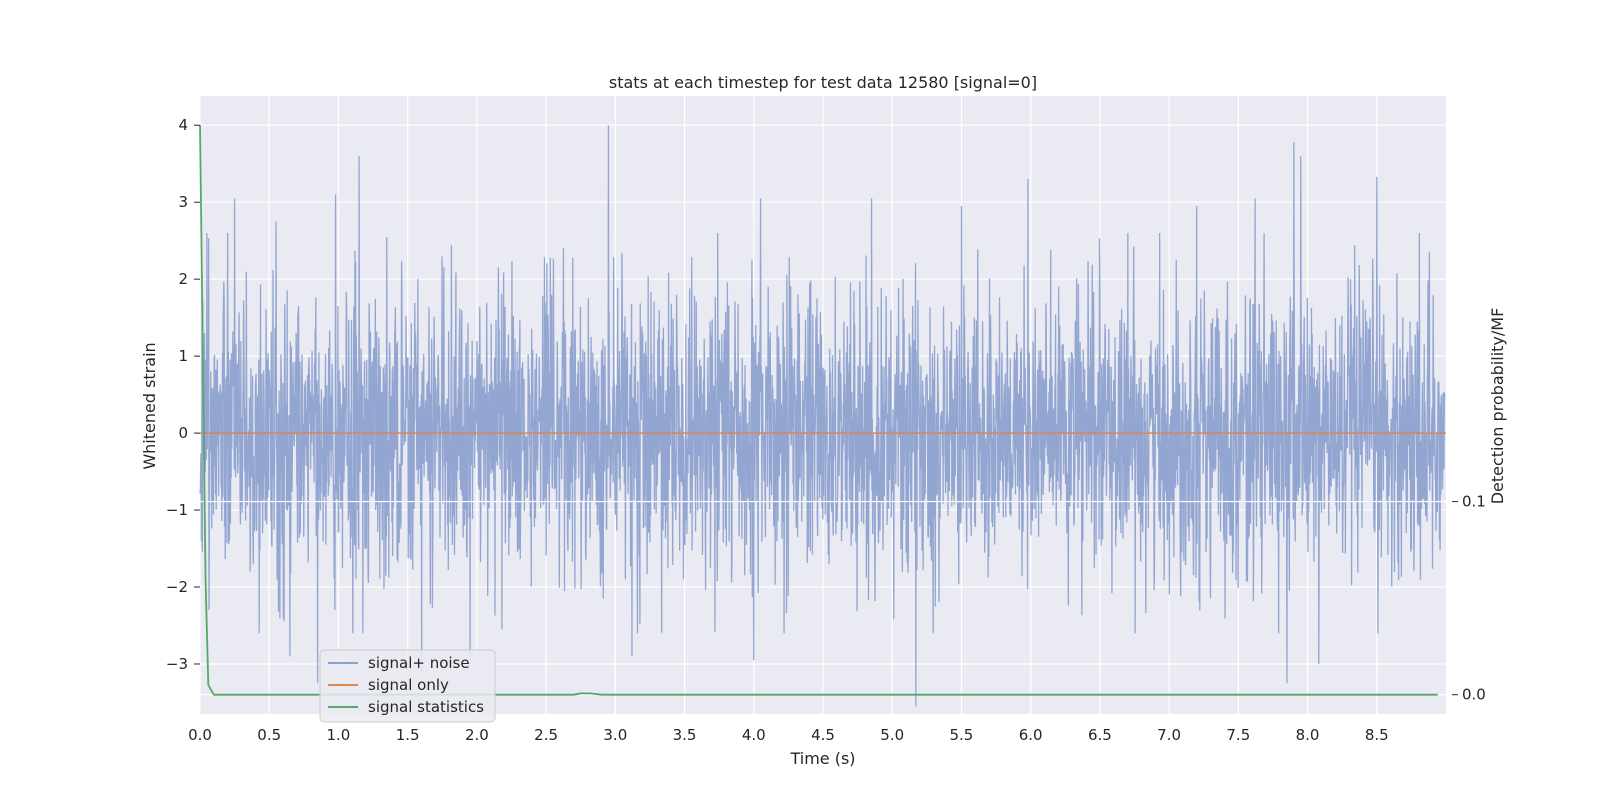  Describe the element at coordinates (339, 735) in the screenshot. I see `x-tick-label: 1.0` at that location.